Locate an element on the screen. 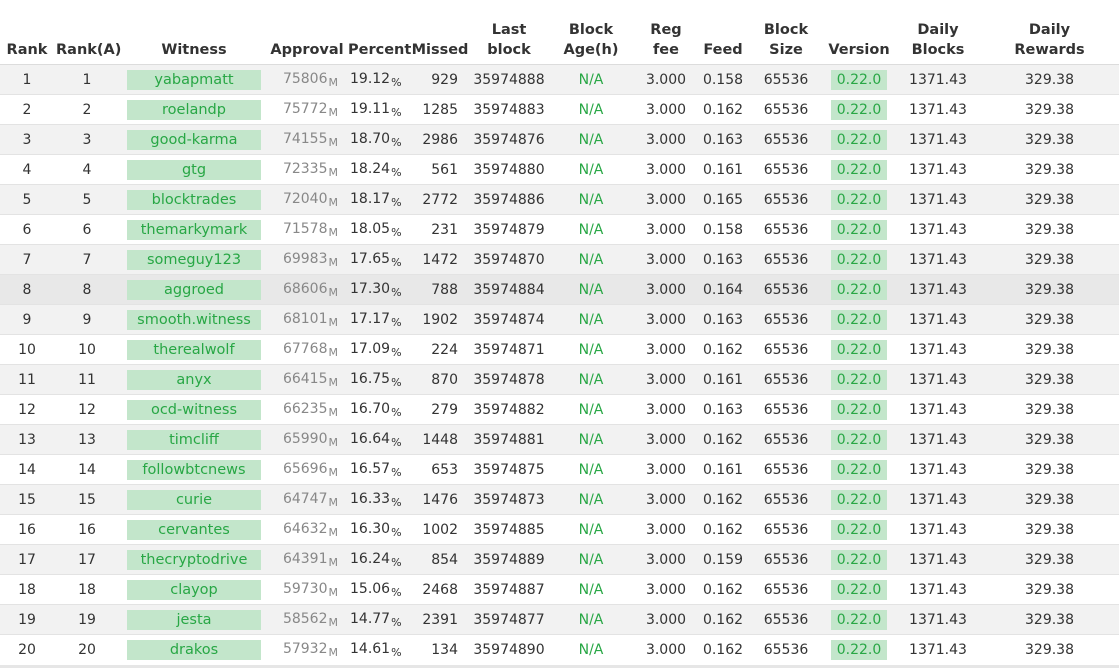 The height and width of the screenshot is (668, 1119). last-block-cell: 35974873 is located at coordinates (509, 499).